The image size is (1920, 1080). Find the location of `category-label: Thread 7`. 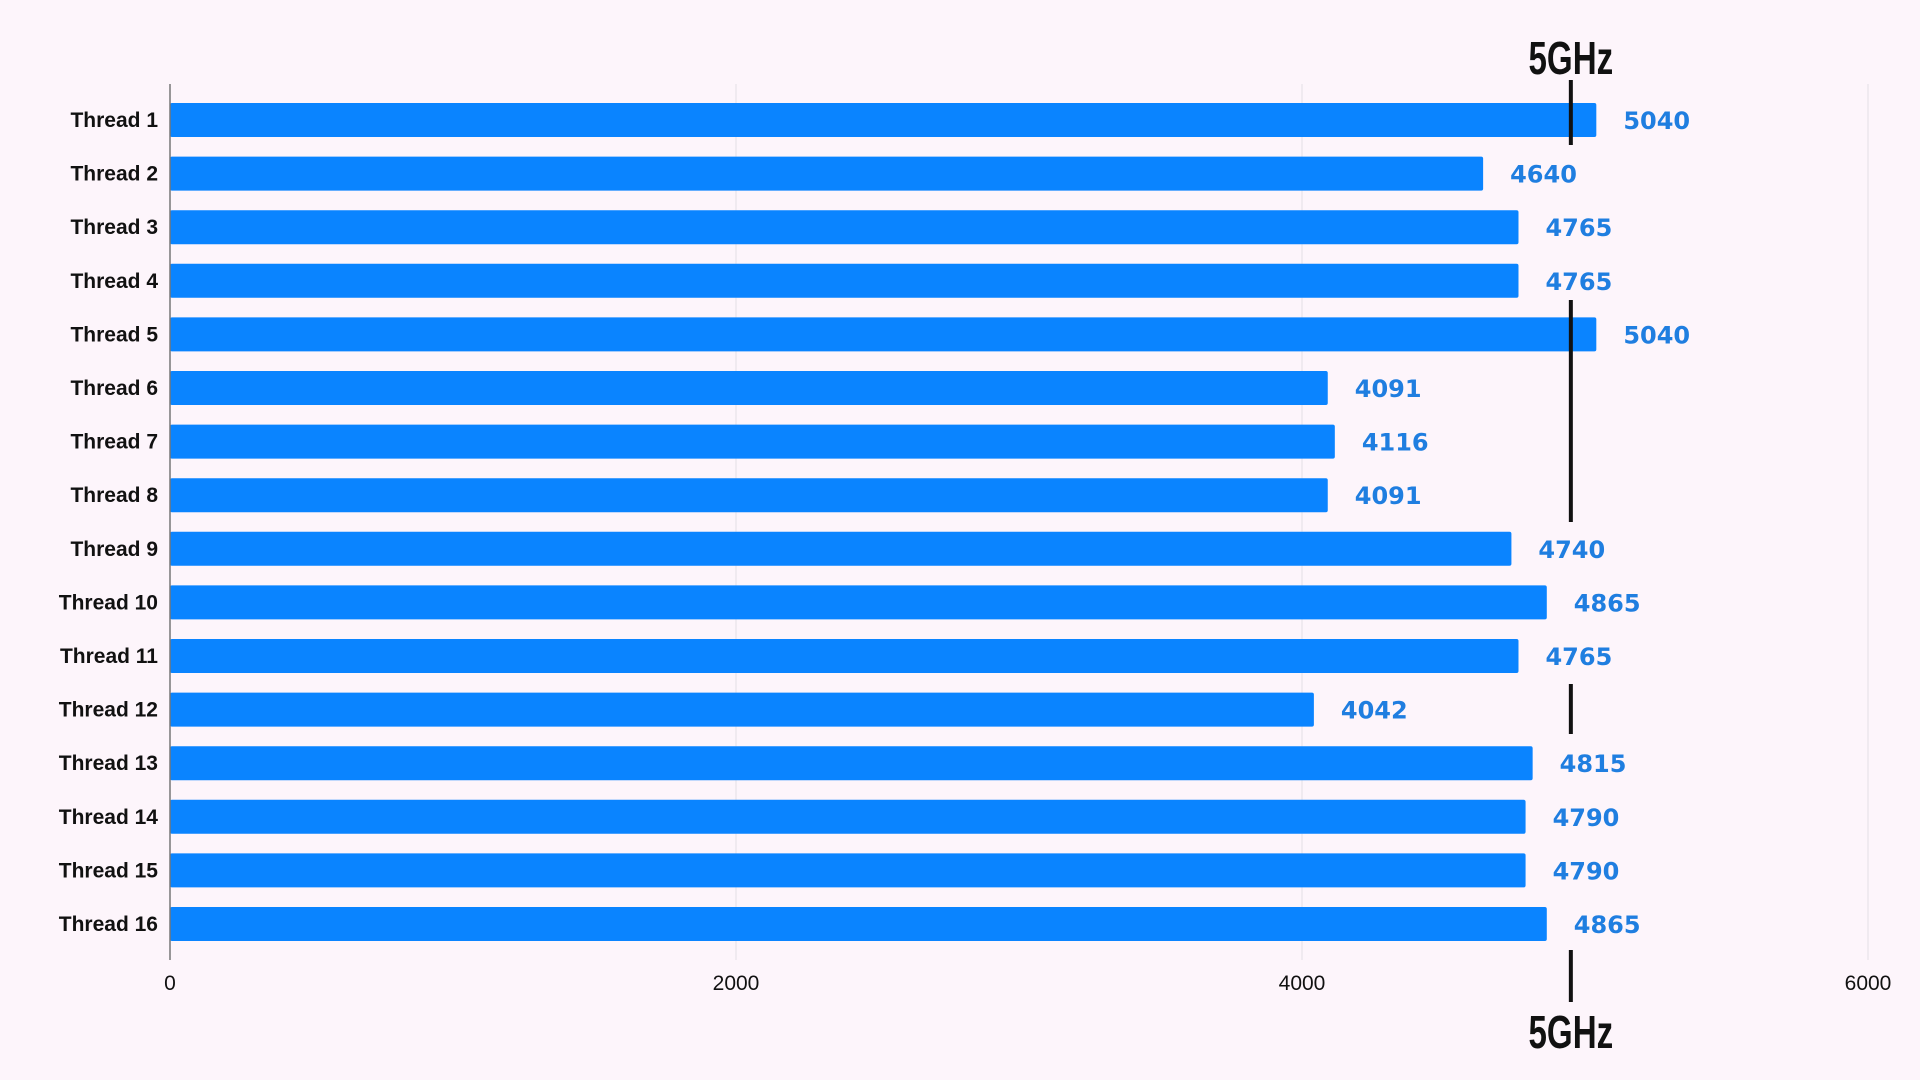

category-label: Thread 7 is located at coordinates (114, 442).